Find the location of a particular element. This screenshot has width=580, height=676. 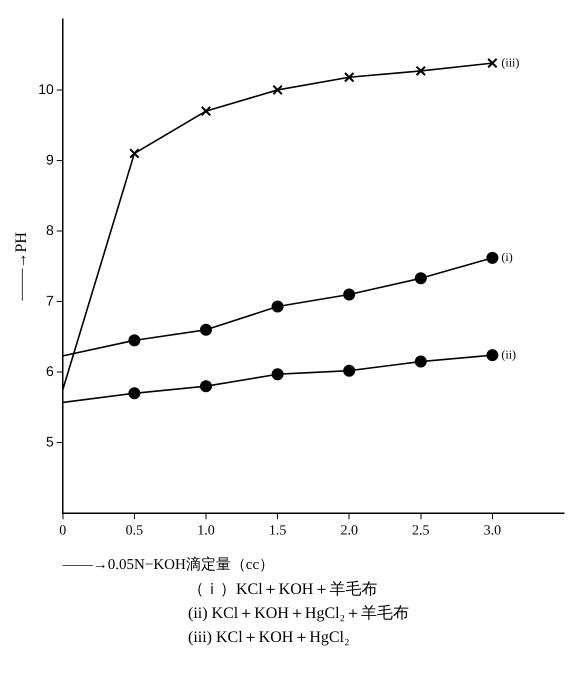

x-tick-label: 1.5 is located at coordinates (277, 530).